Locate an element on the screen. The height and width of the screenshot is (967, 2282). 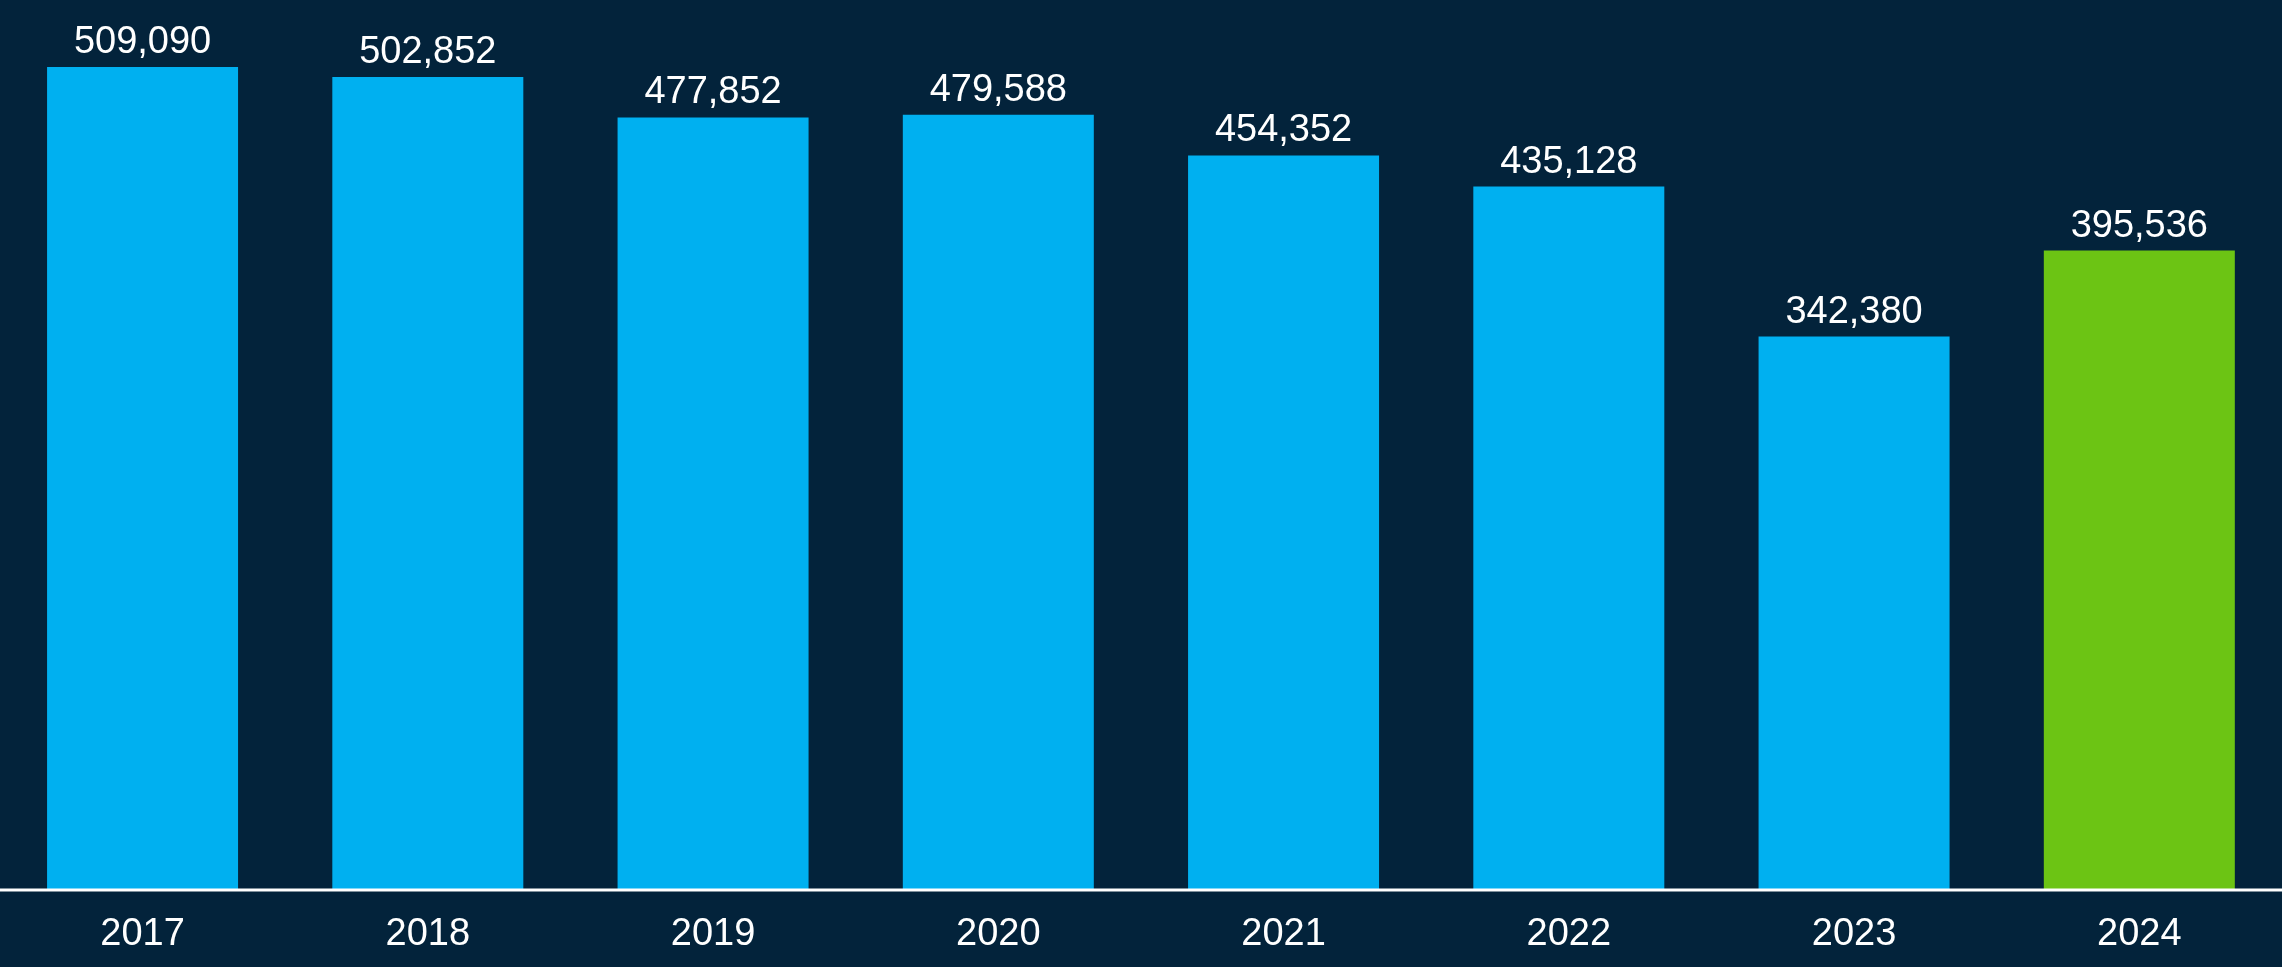
data-label: 477,852 is located at coordinates (713, 90).